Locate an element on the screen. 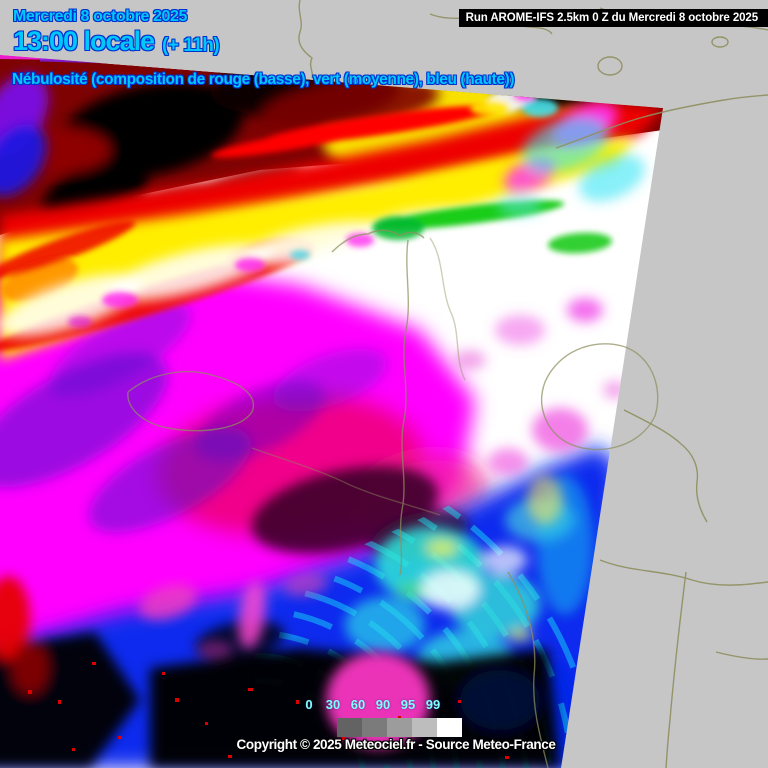  forecast-date: Mercredi 8 octobre 2025 is located at coordinates (100, 16).